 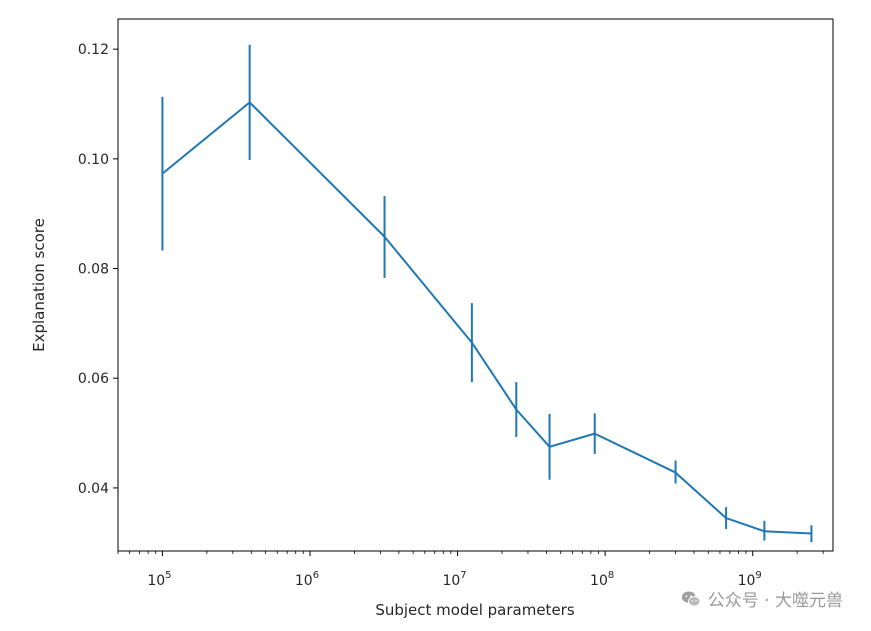 What do you see at coordinates (307, 579) in the screenshot?
I see `x-tick-label-1: 10⁶` at bounding box center [307, 579].